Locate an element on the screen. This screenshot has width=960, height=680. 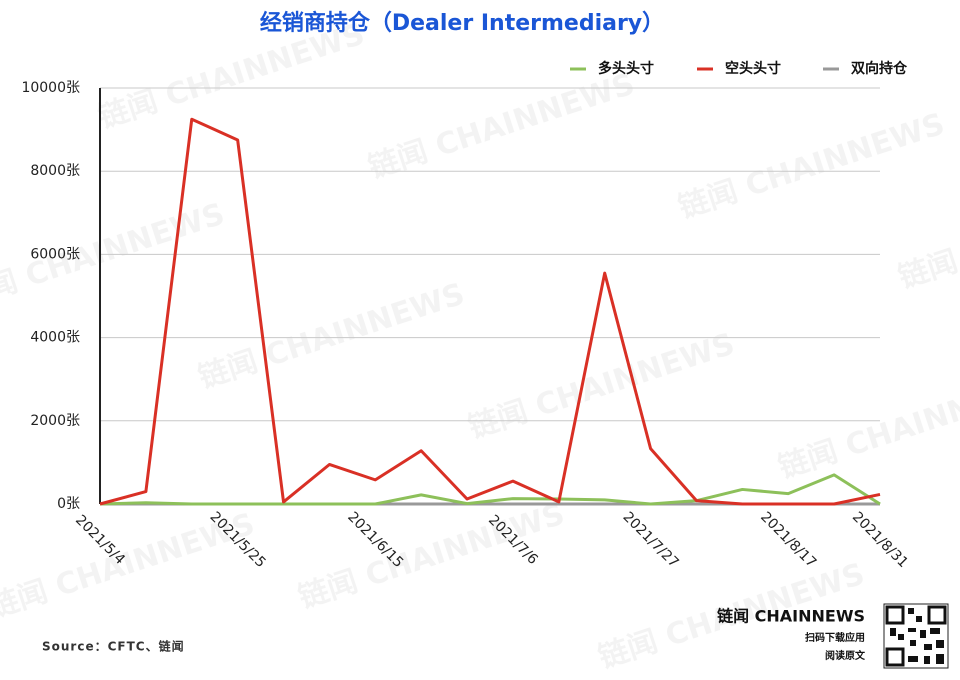
brand-line: 阅读原文 is located at coordinates (845, 655).